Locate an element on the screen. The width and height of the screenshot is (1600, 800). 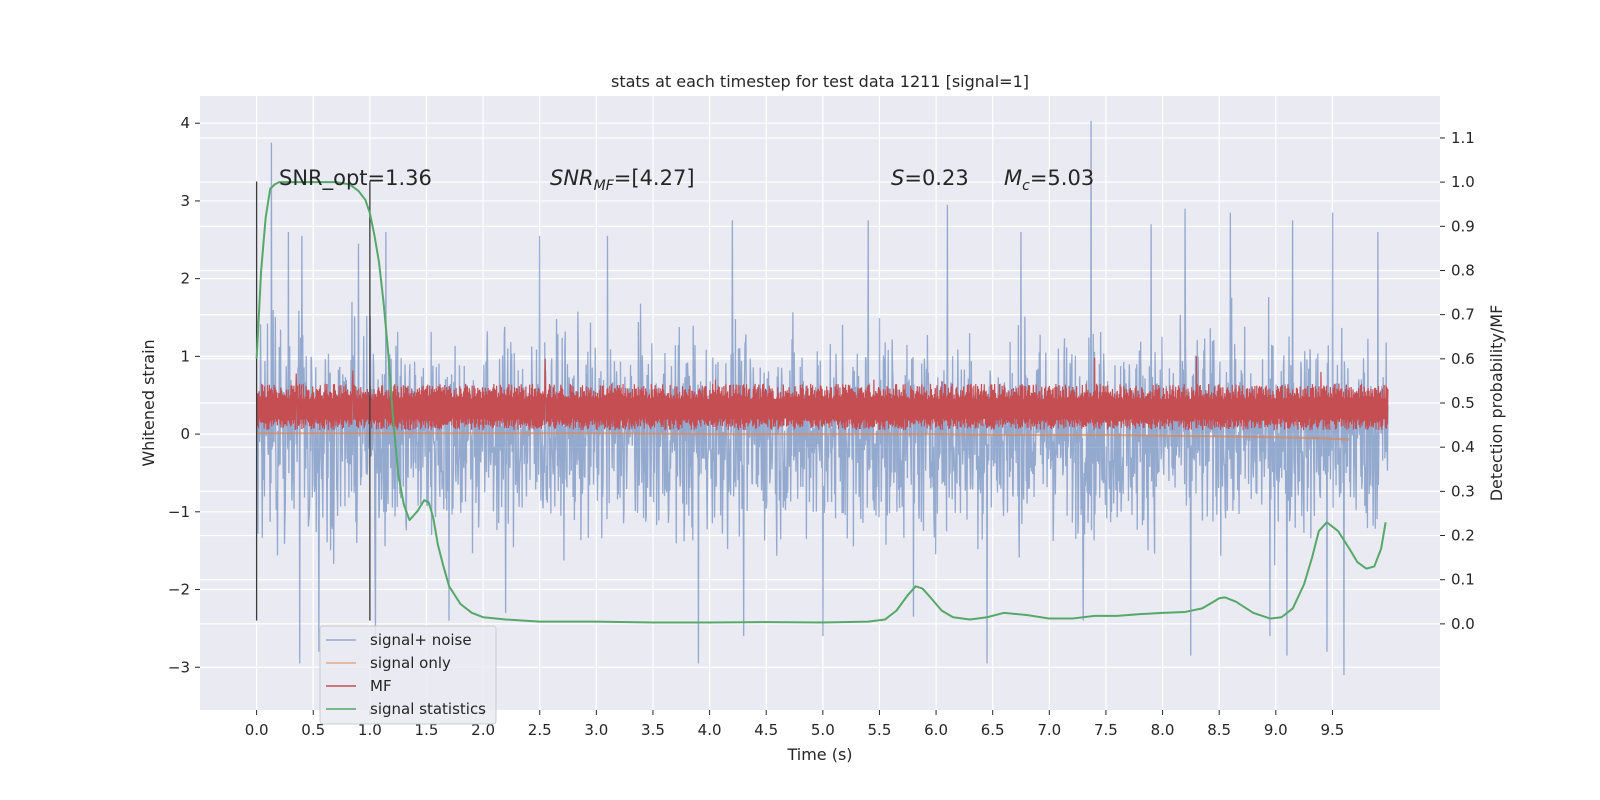
annotation-s: S=0.23 is located at coordinates (930, 178).